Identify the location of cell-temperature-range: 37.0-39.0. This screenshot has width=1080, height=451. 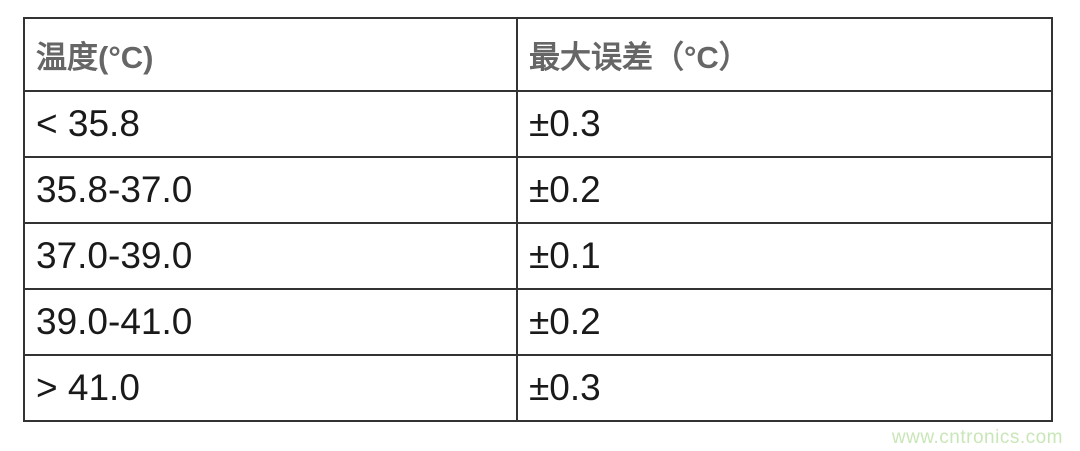
(270, 256).